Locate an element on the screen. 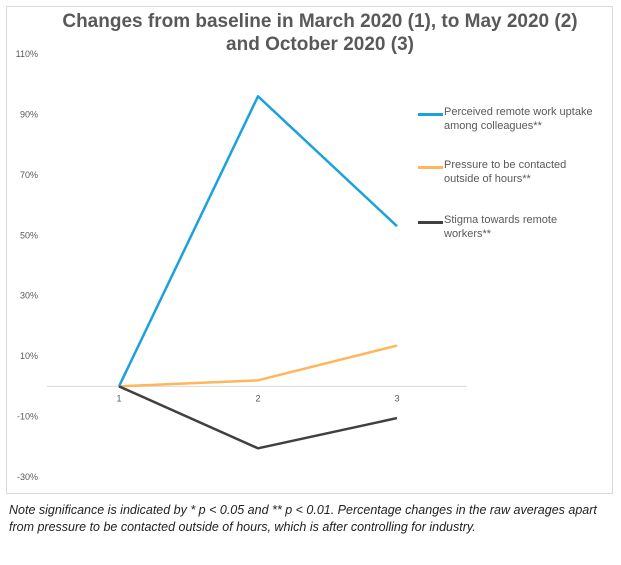  legend-label: Stigma towards remote workers** is located at coordinates (501, 227).